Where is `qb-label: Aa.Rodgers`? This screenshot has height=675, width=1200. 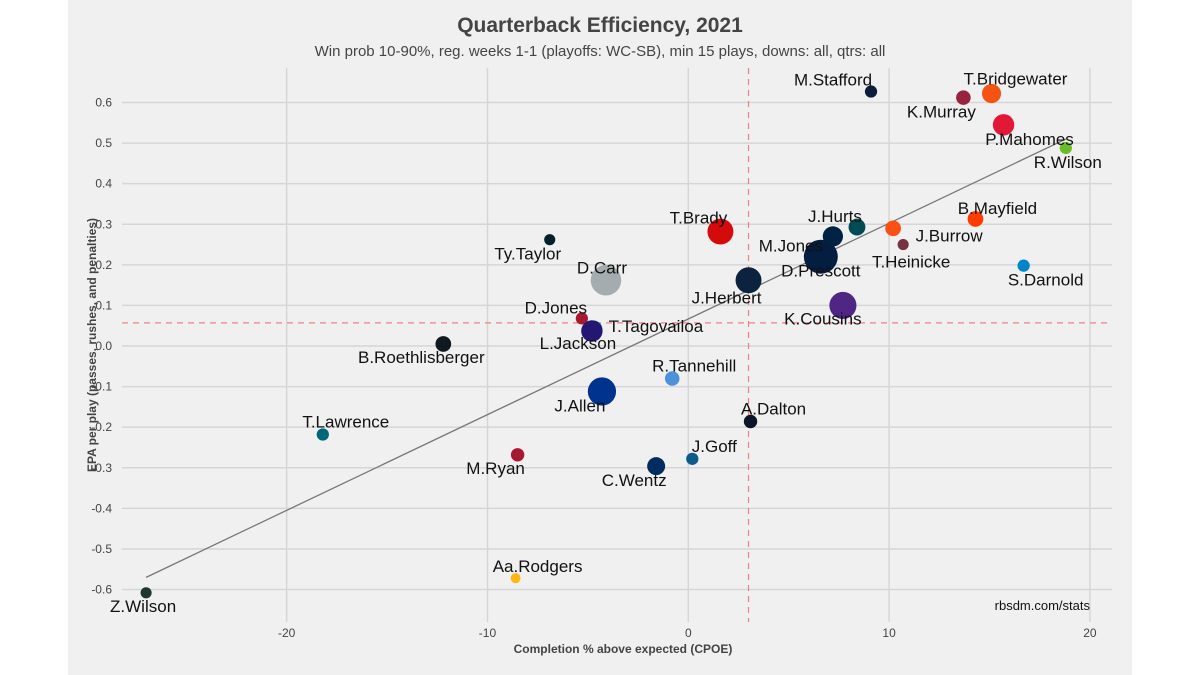
qb-label: Aa.Rodgers is located at coordinates (538, 566).